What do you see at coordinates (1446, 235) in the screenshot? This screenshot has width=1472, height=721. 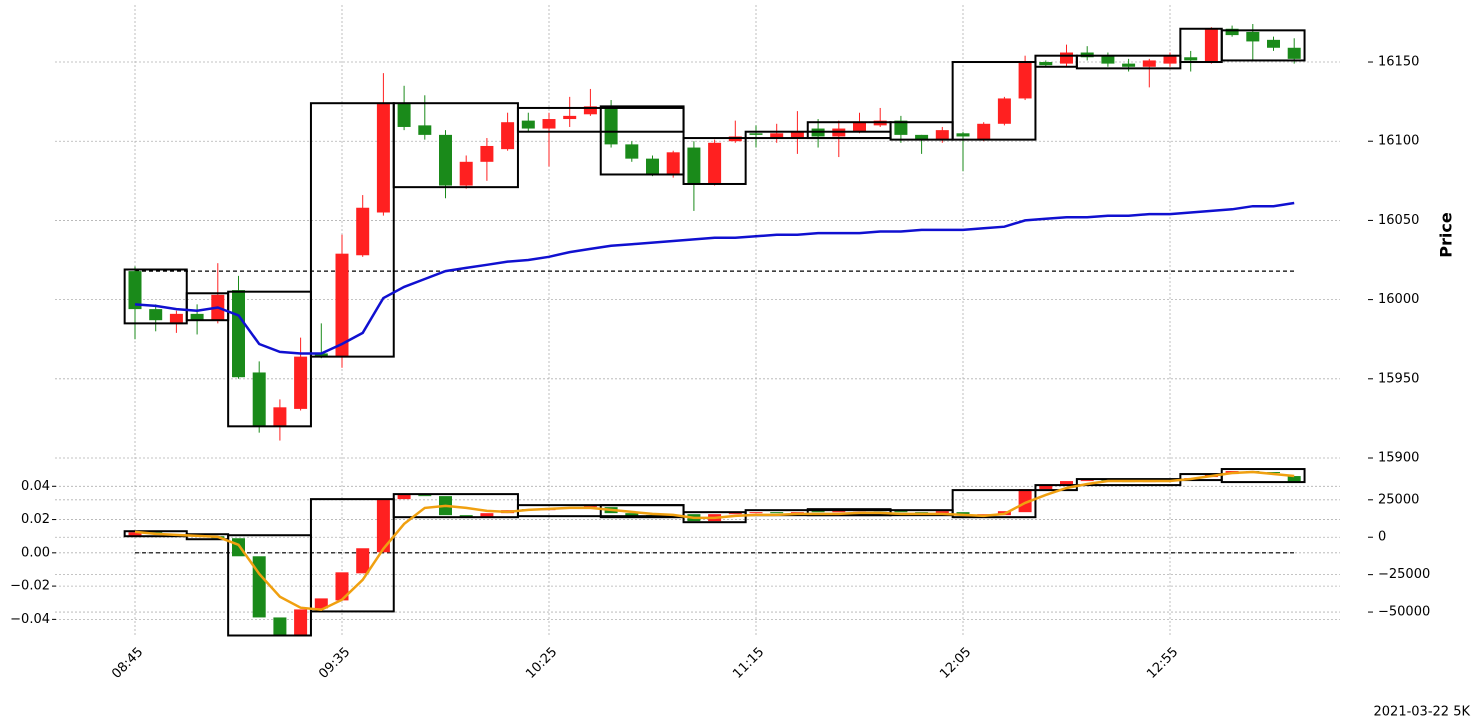 I see `y-axis-label: Price` at bounding box center [1446, 235].